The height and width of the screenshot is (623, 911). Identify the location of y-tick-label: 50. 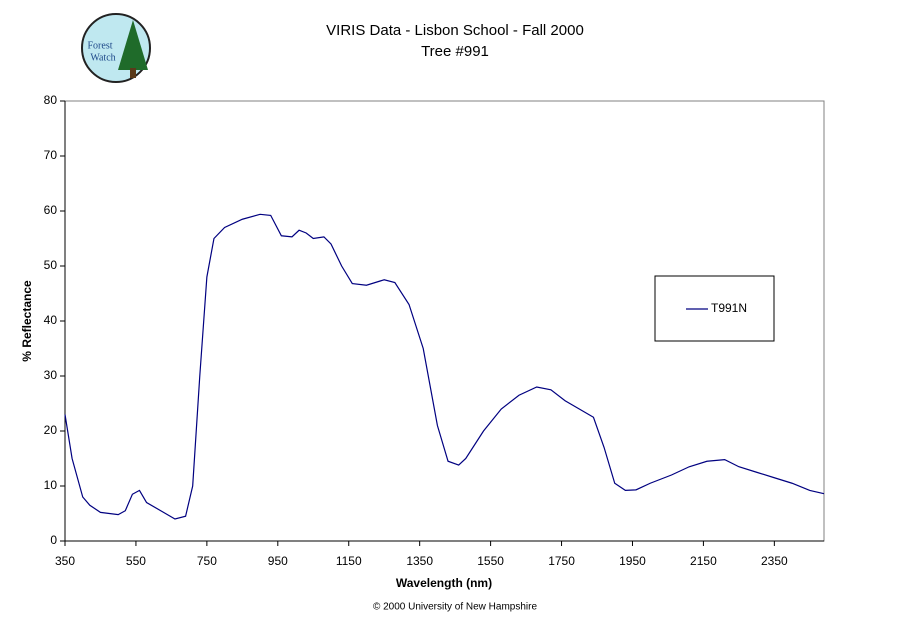
(51, 265).